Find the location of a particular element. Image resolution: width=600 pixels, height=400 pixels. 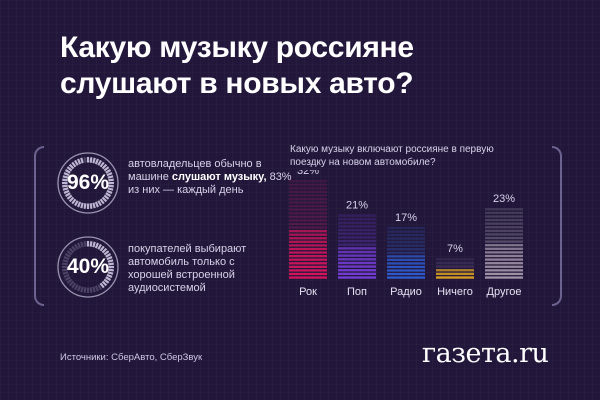

left-bracket is located at coordinates (39, 226).